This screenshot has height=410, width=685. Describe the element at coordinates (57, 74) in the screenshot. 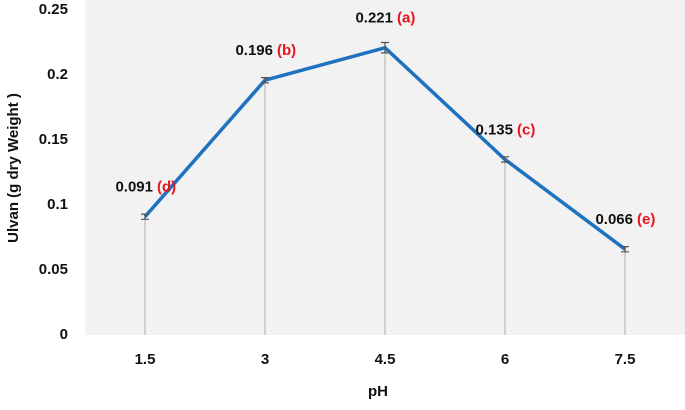

I see `y-tick-label: 0.2` at that location.